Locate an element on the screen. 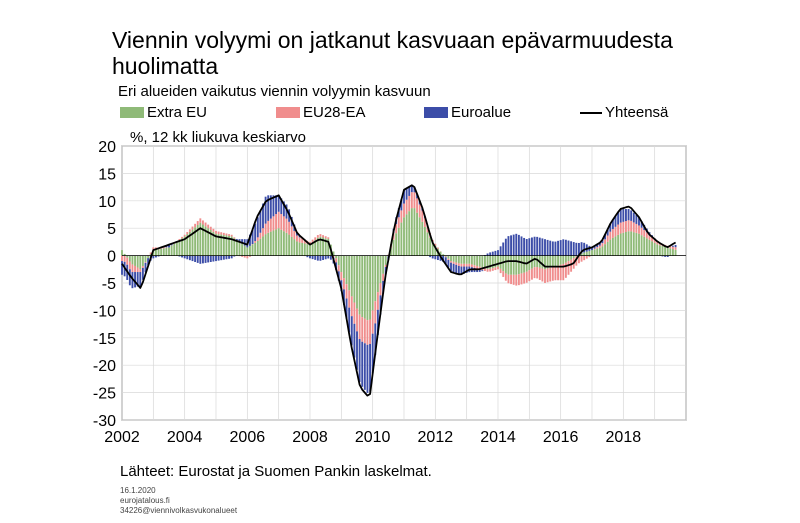 The image size is (800, 523). y-tick-label: -20 is located at coordinates (104, 366).